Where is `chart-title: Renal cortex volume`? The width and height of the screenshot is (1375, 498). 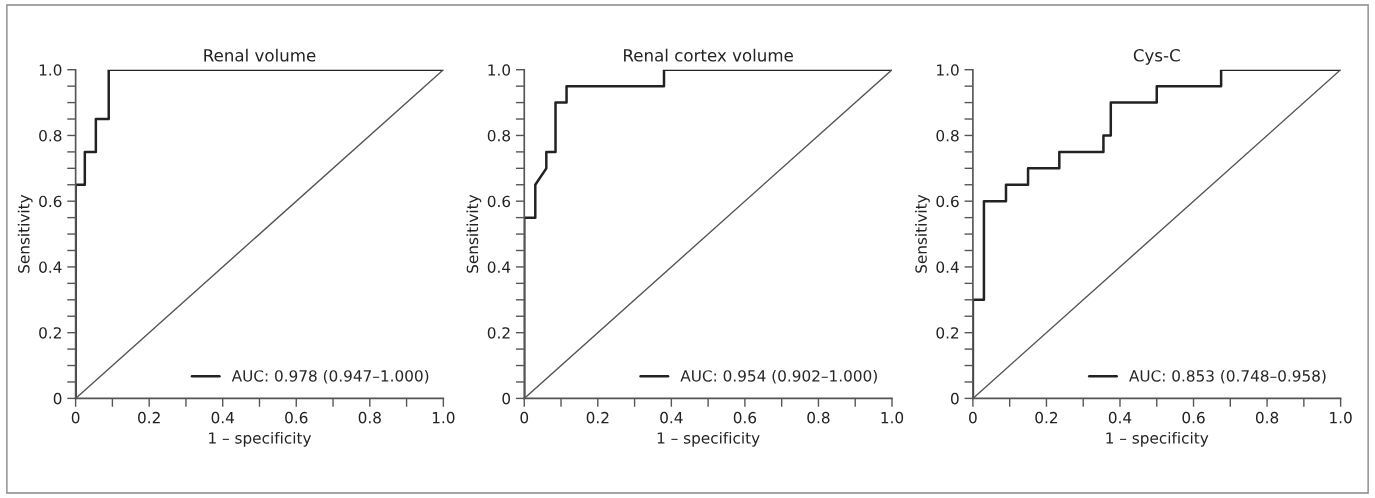 chart-title: Renal cortex volume is located at coordinates (708, 55).